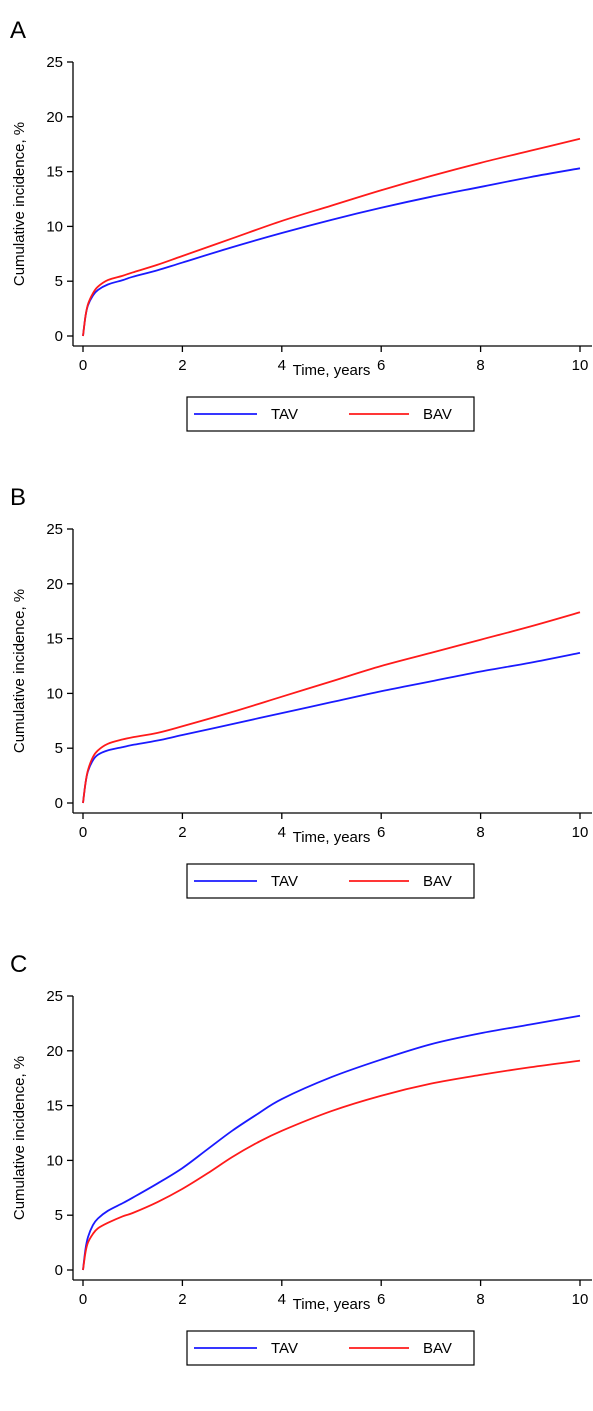 This screenshot has width=593, height=1411. I want to click on panel-label: C, so click(18, 964).